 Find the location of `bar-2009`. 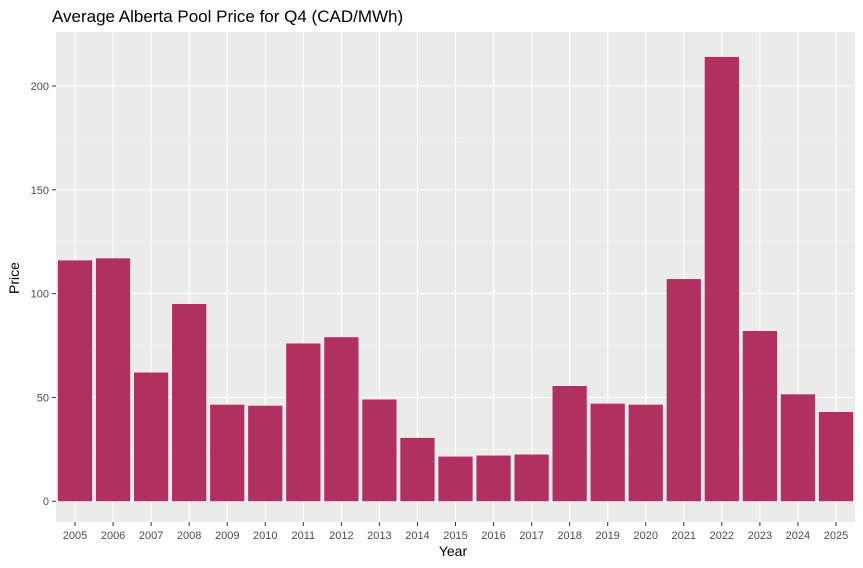

bar-2009 is located at coordinates (227, 453).